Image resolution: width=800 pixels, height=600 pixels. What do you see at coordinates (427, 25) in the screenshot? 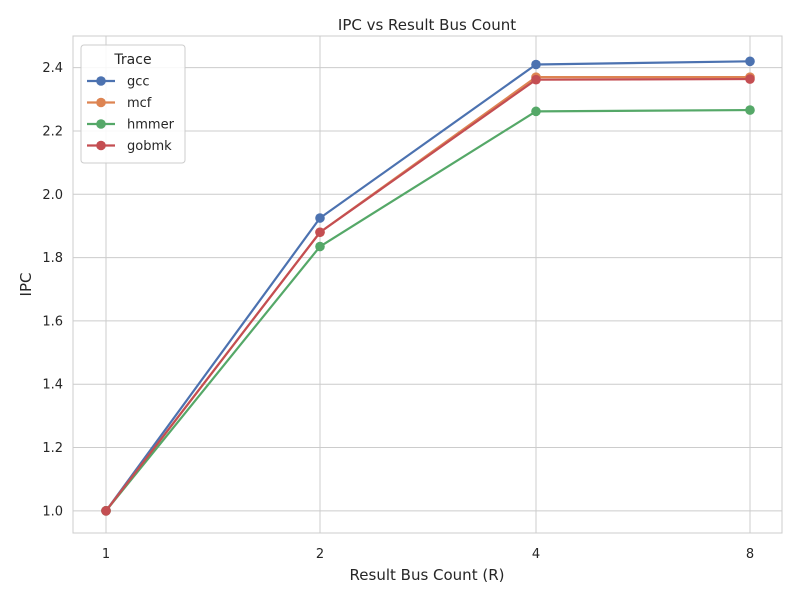
I see `chart-title: IPC vs Result Bus Count` at bounding box center [427, 25].